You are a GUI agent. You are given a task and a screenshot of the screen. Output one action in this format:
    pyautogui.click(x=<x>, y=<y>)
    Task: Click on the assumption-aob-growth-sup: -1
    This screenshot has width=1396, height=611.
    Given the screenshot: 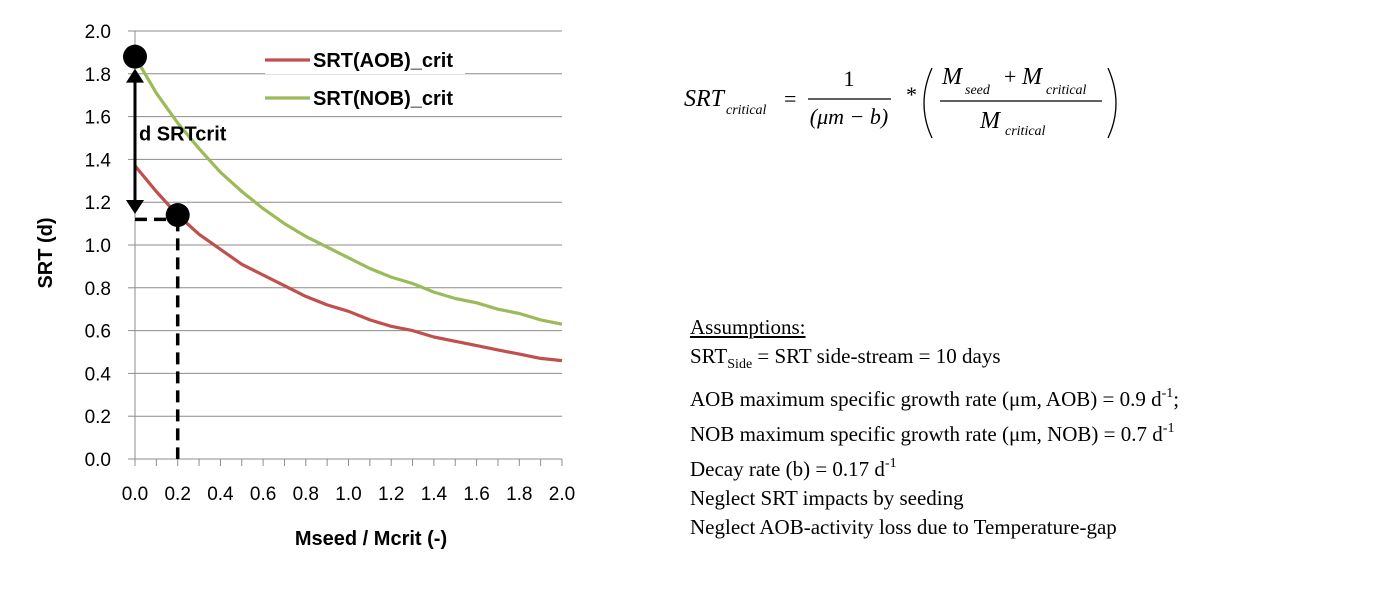 What is the action you would take?
    pyautogui.click(x=1167, y=393)
    